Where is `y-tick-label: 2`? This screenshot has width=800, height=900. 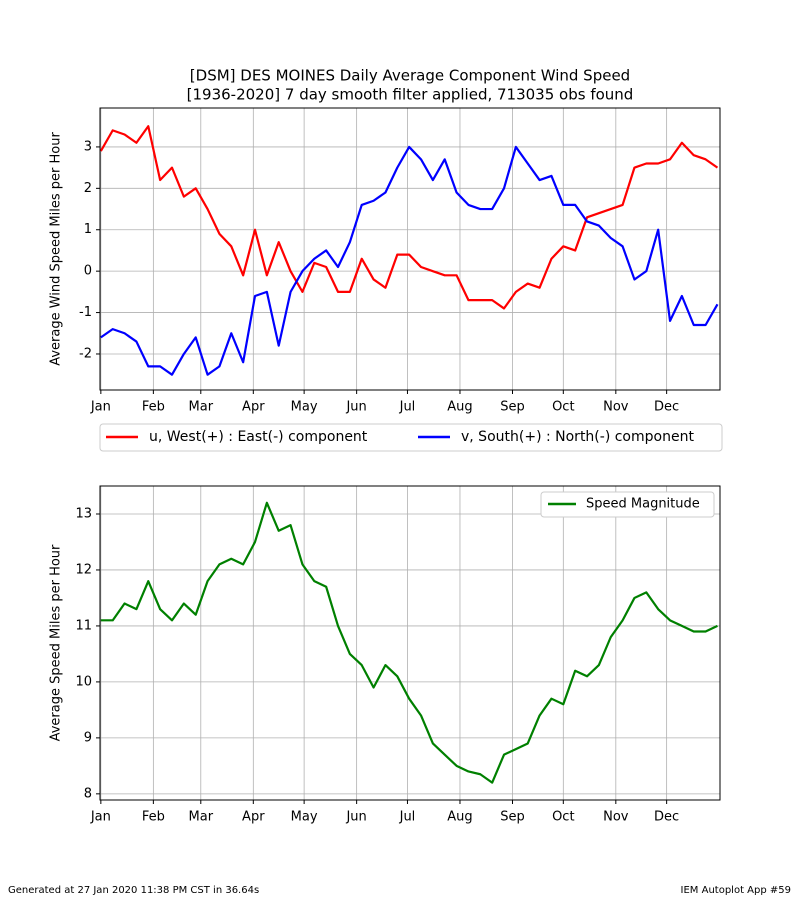 y-tick-label: 2 is located at coordinates (88, 188).